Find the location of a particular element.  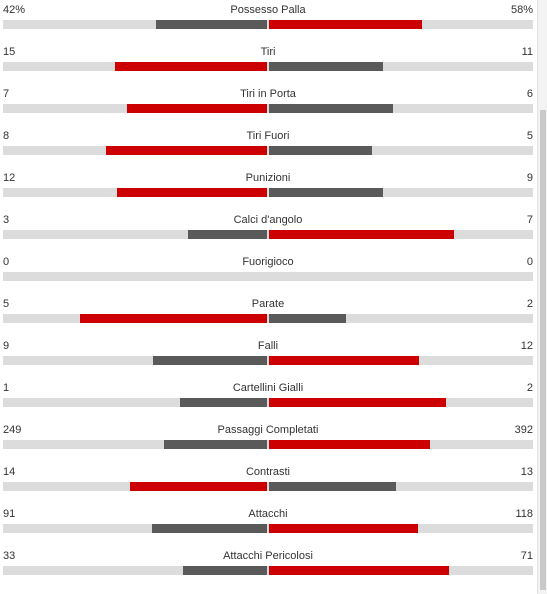

stat-row: 0 Fuorigioco 0 is located at coordinates (268, 273).